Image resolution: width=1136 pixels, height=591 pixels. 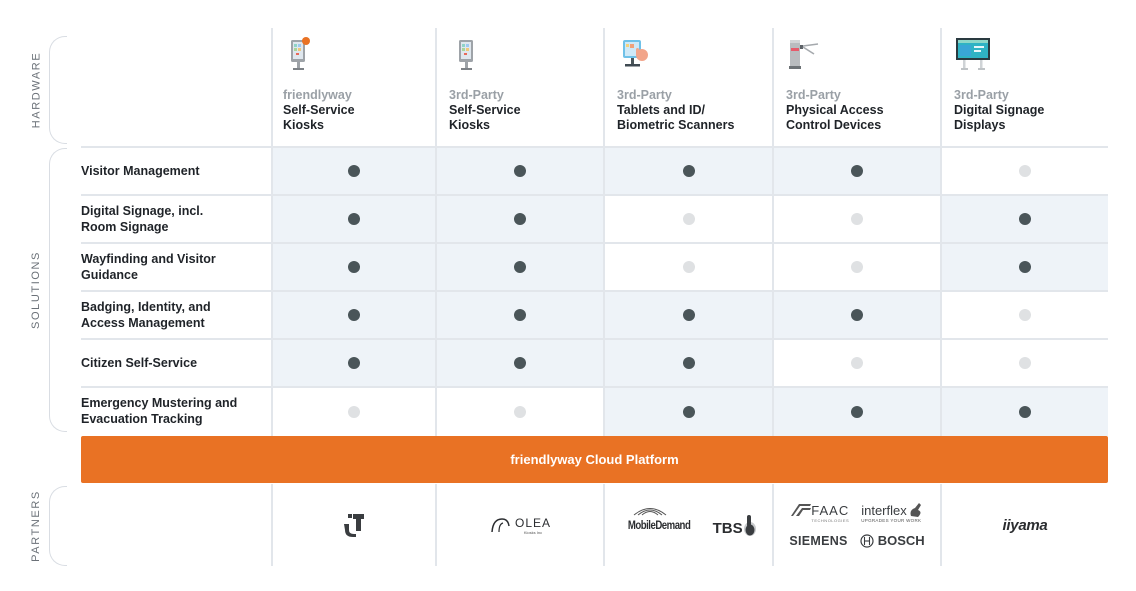 What do you see at coordinates (915, 510) in the screenshot?
I see `interflex-hand-icon` at bounding box center [915, 510].